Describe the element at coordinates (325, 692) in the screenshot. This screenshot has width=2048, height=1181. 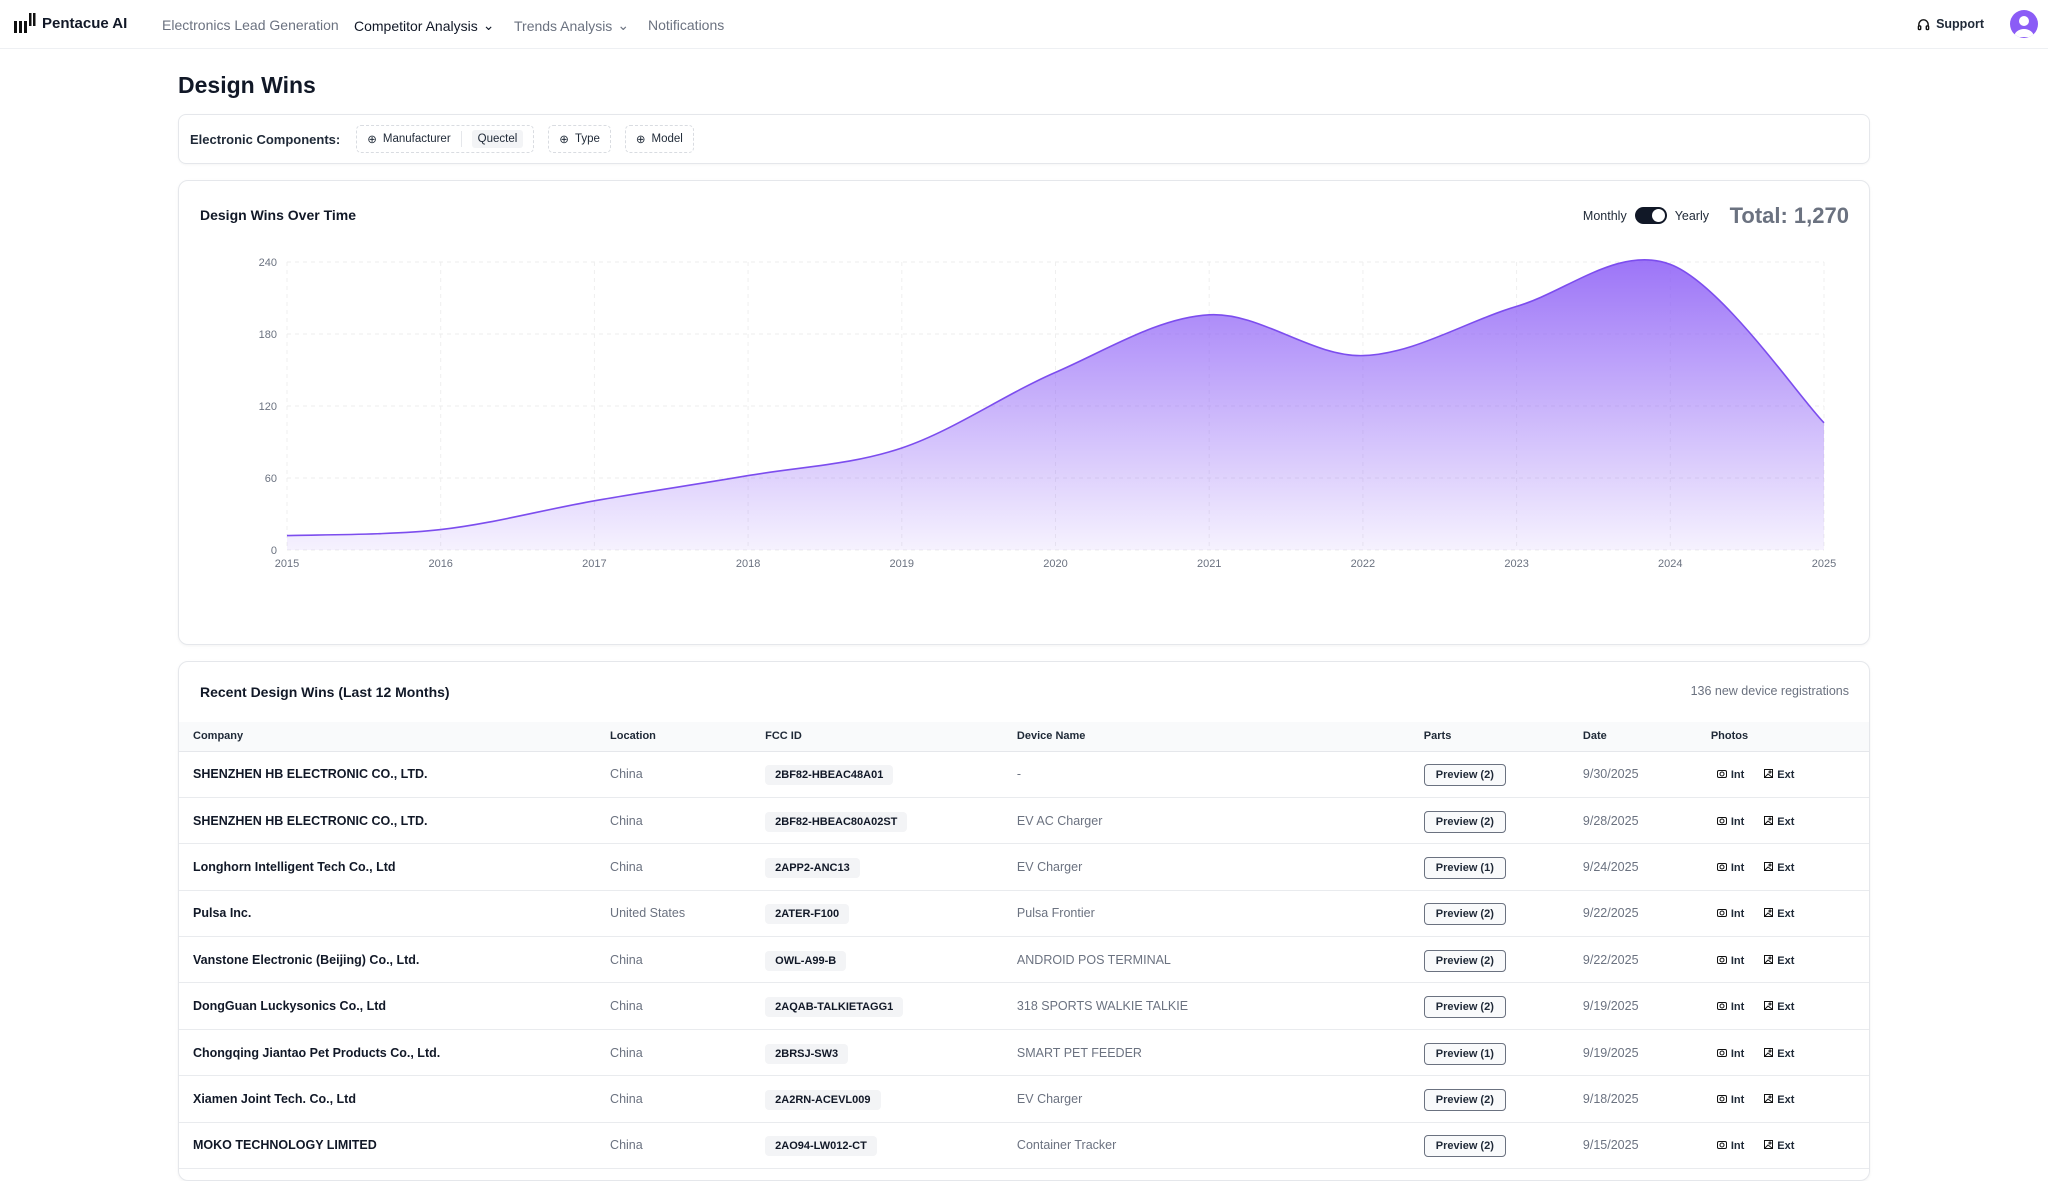
I see `table-title: Recent Design Wins (Last 12 Months)` at that location.